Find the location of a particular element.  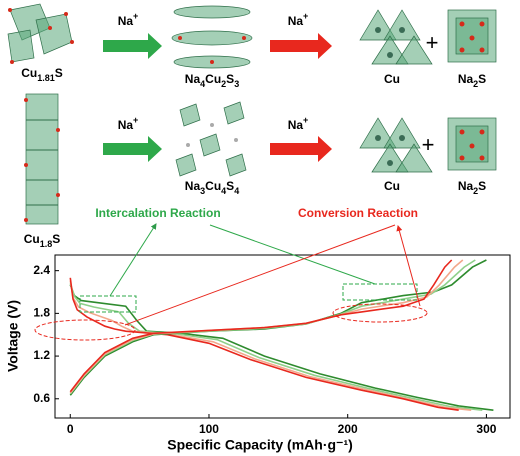

subscript: 1.8 is located at coordinates (46, 244).